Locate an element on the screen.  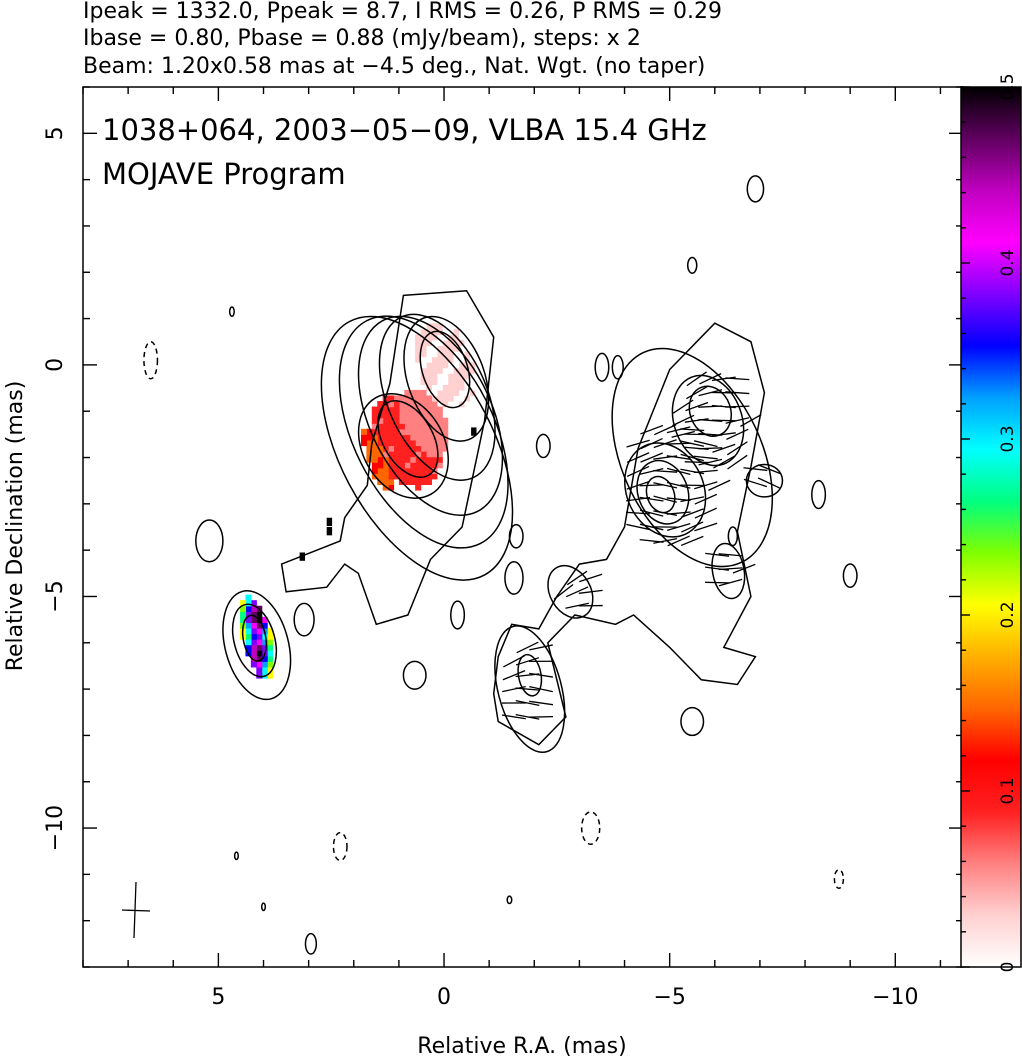
negative-contour is located at coordinates (590, 828).